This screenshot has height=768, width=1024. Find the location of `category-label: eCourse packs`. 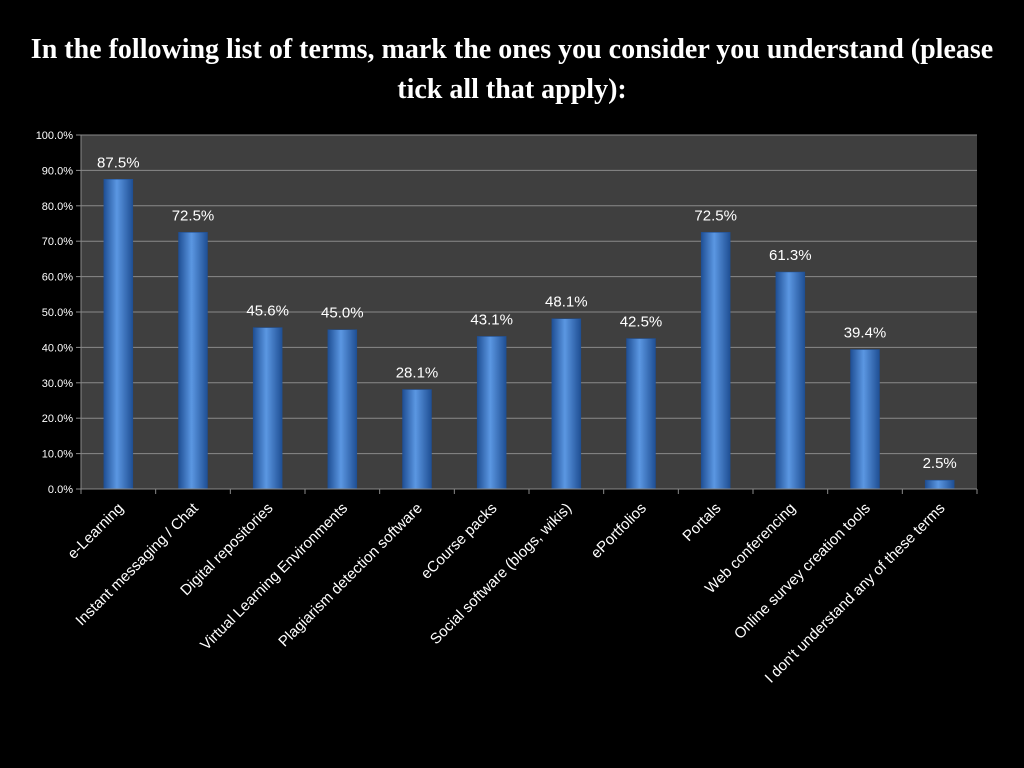

category-label: eCourse packs is located at coordinates (459, 541).